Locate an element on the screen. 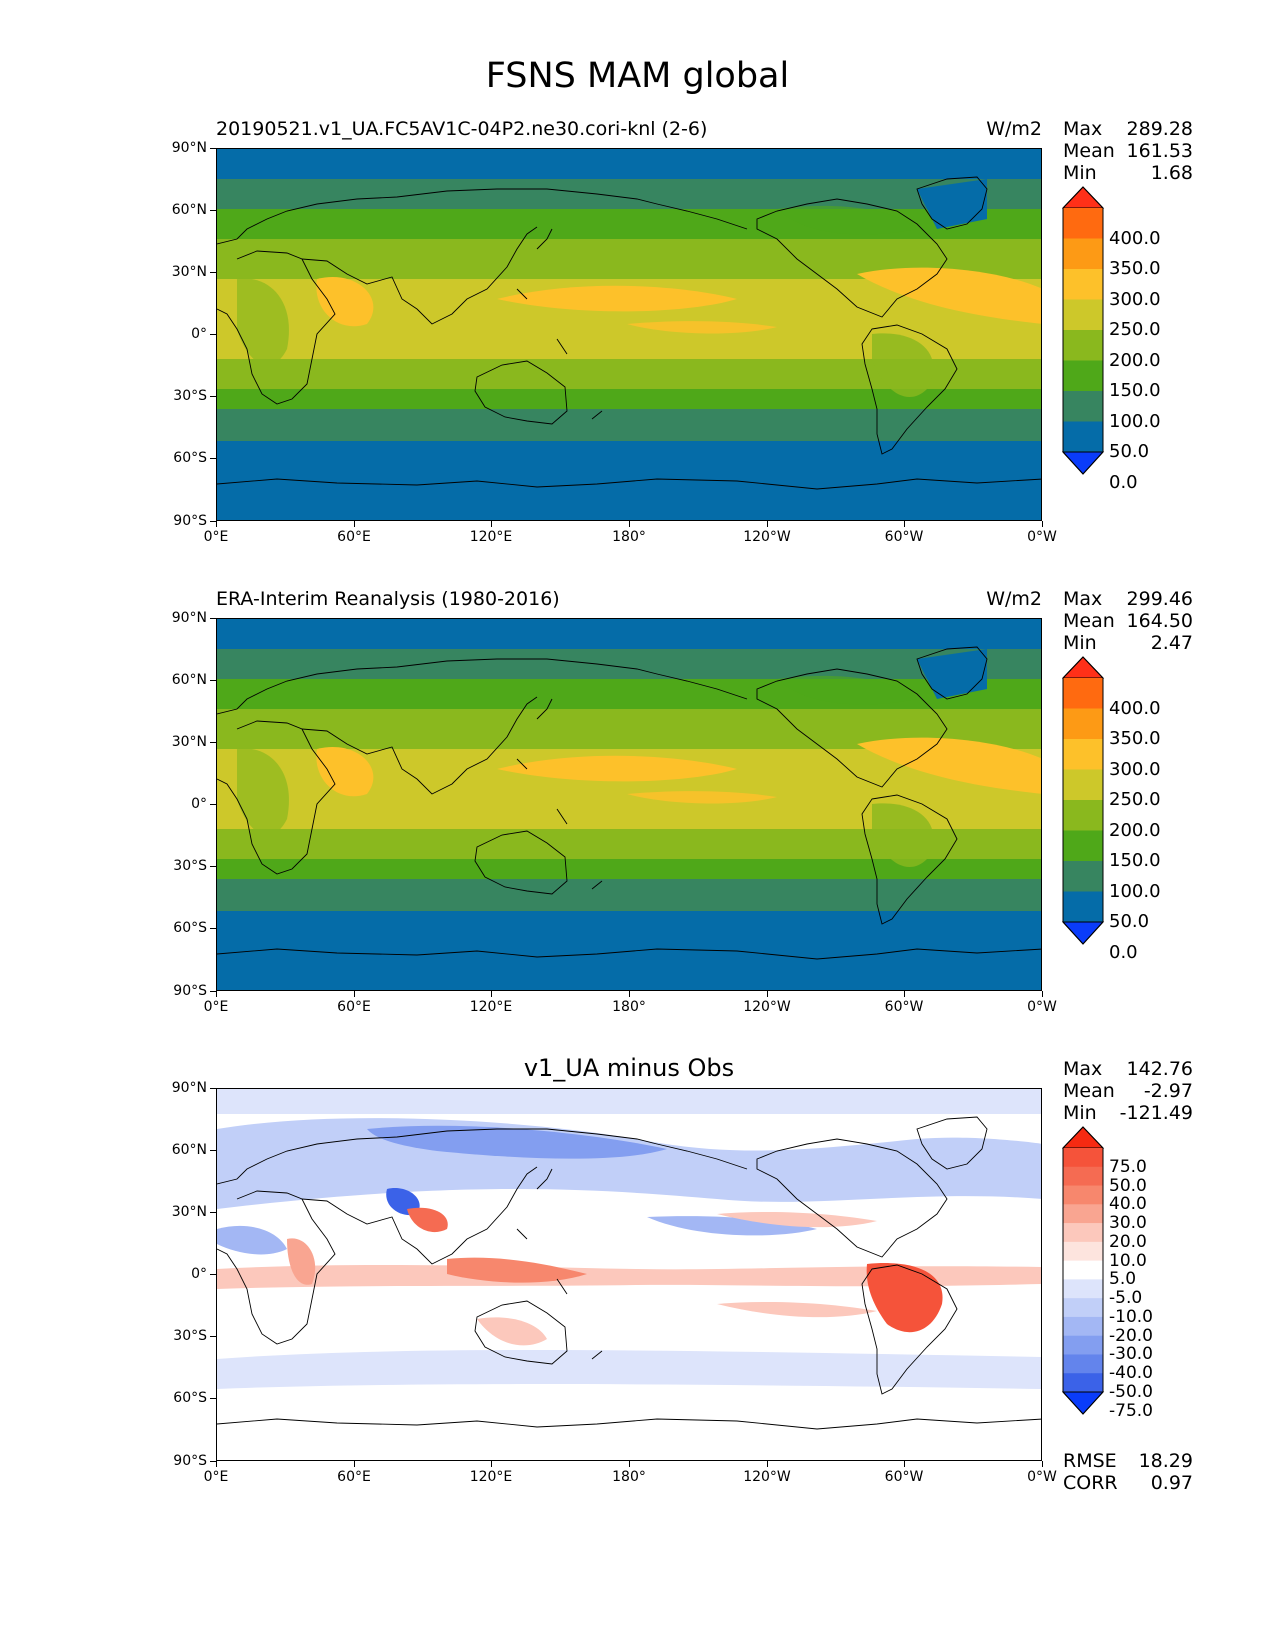  colorbar-tick-label: 75.0 is located at coordinates (1128, 1166).